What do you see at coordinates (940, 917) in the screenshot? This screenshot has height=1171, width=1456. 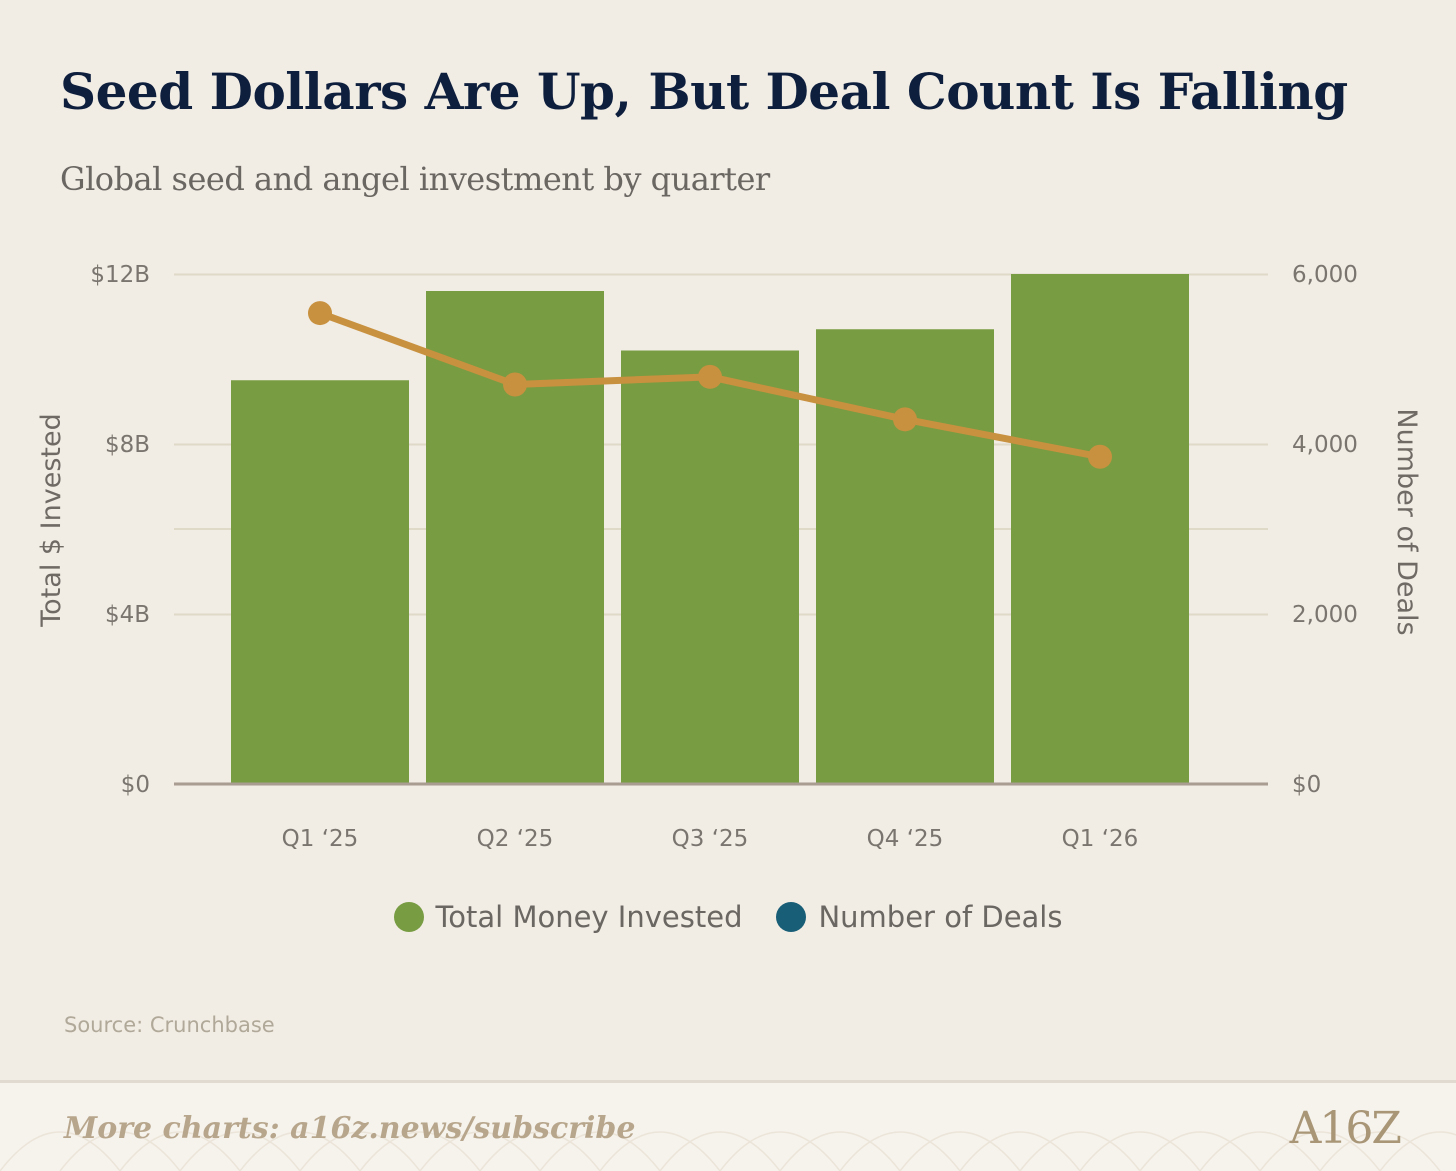 I see `legend-label-deals: Number of Deals` at bounding box center [940, 917].